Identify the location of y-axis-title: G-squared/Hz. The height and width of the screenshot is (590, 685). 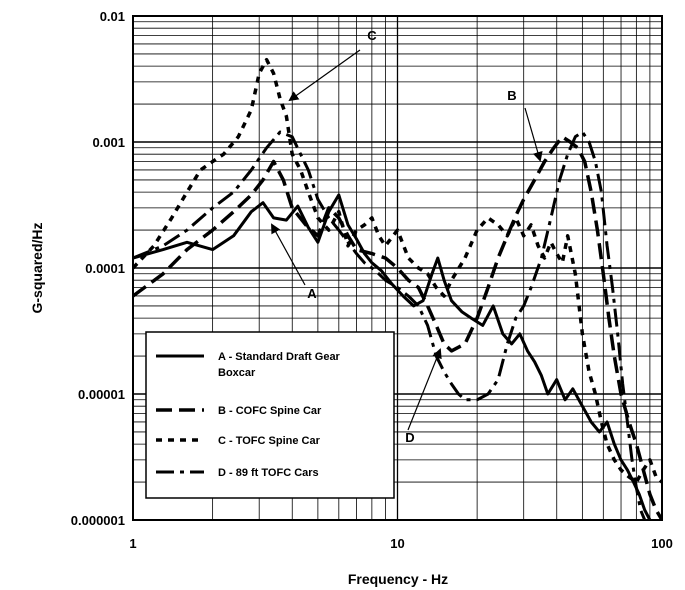
(37, 267).